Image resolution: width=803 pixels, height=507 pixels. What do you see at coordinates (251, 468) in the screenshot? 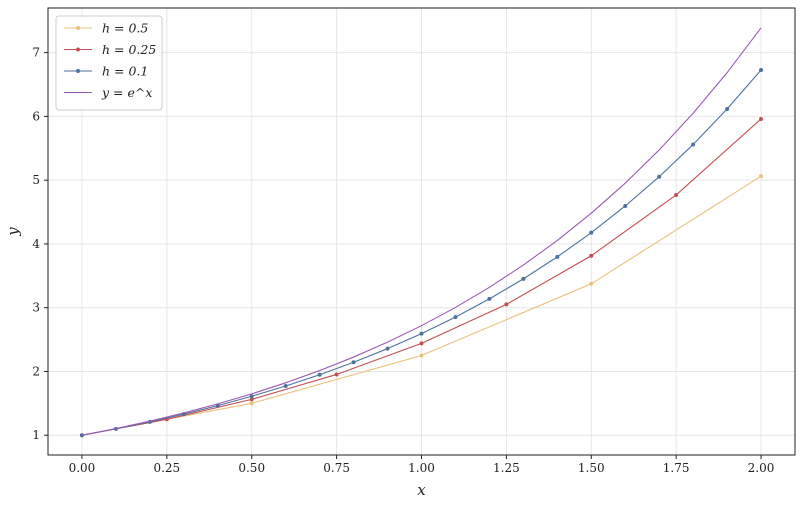
I see `x-tick-label: 0.50` at bounding box center [251, 468].